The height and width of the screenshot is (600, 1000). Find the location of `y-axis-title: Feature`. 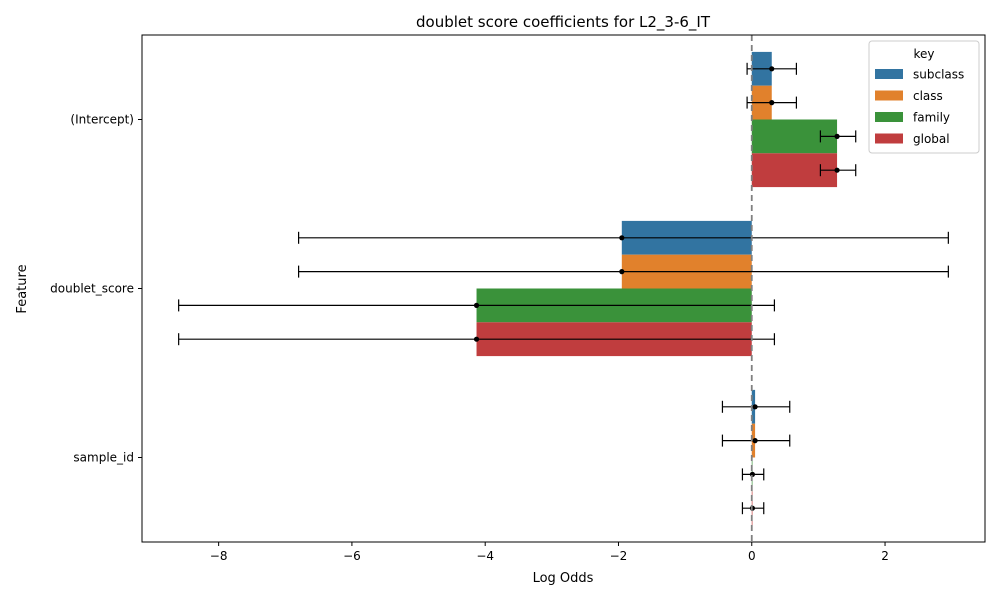

y-axis-title: Feature is located at coordinates (22, 288).